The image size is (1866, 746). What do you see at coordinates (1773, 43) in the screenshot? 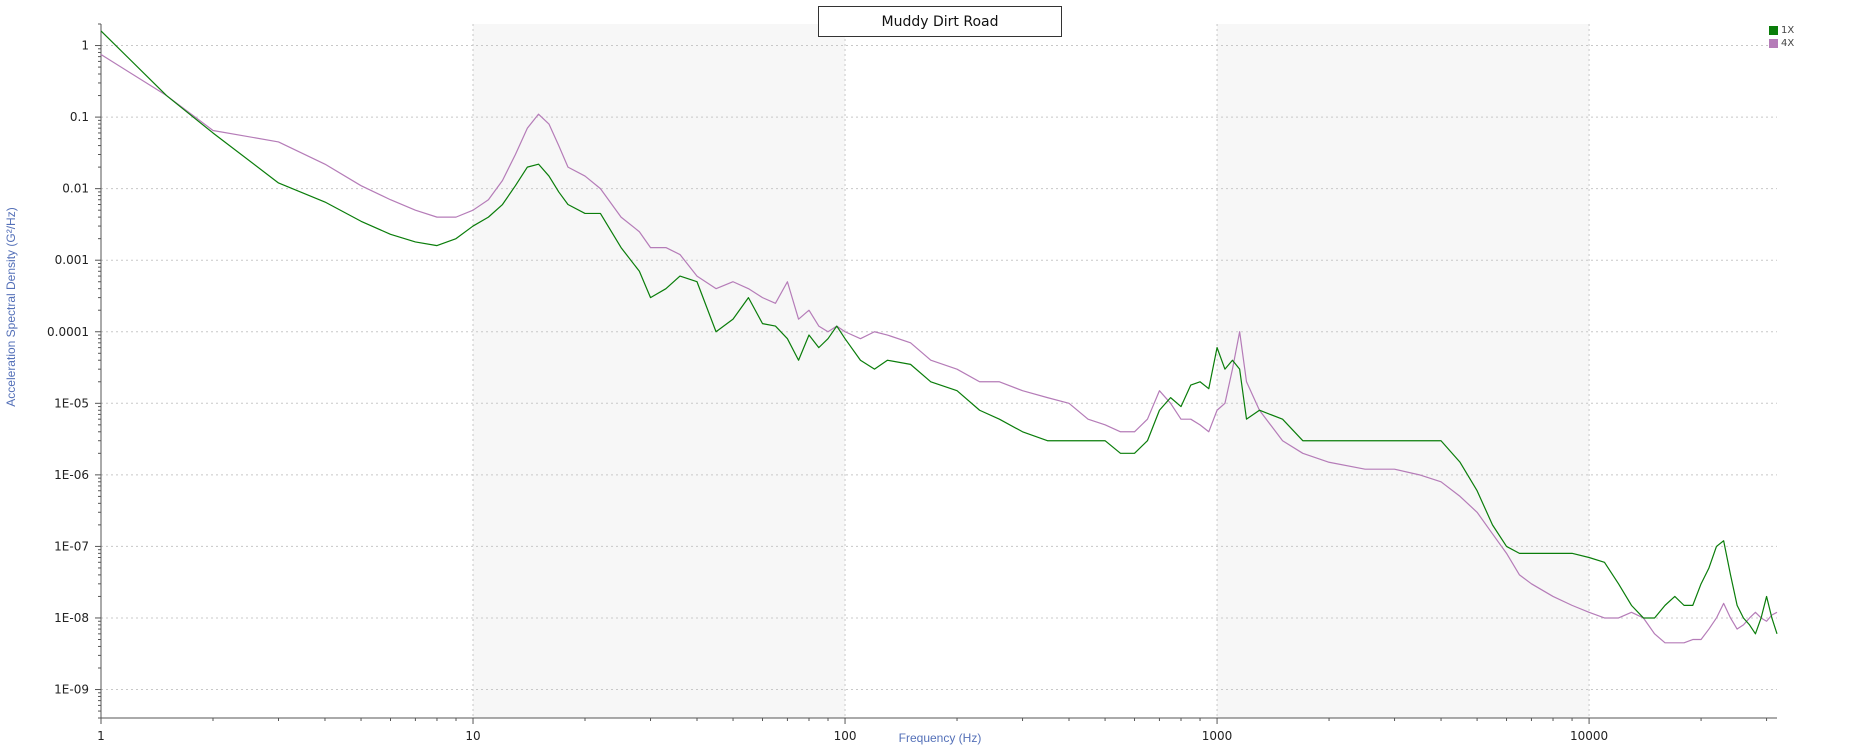
I see `legend-swatch-4x` at bounding box center [1773, 43].